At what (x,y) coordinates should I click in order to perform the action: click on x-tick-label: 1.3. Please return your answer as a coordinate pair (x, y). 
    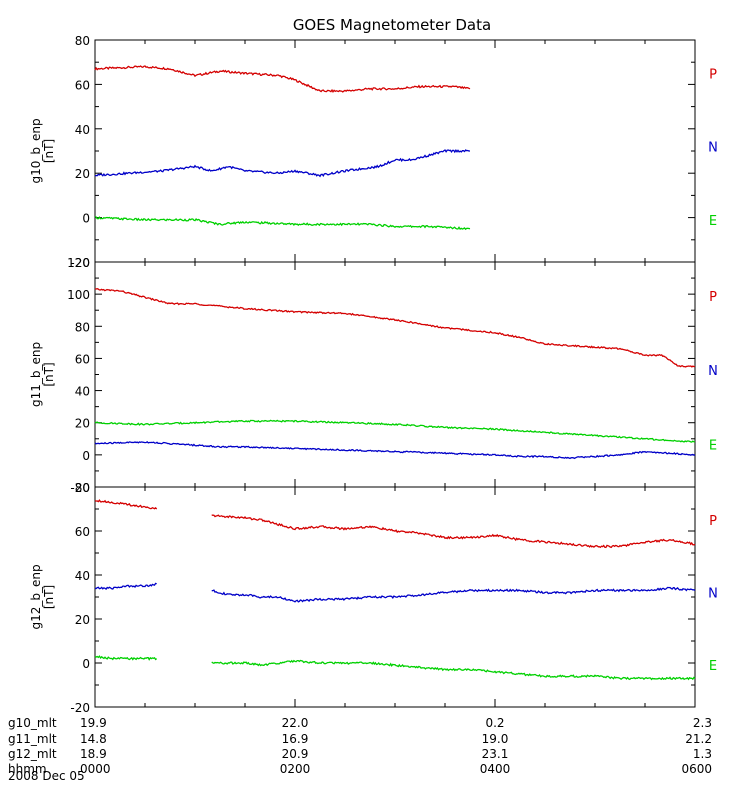
    Looking at the image, I should click on (702, 754).